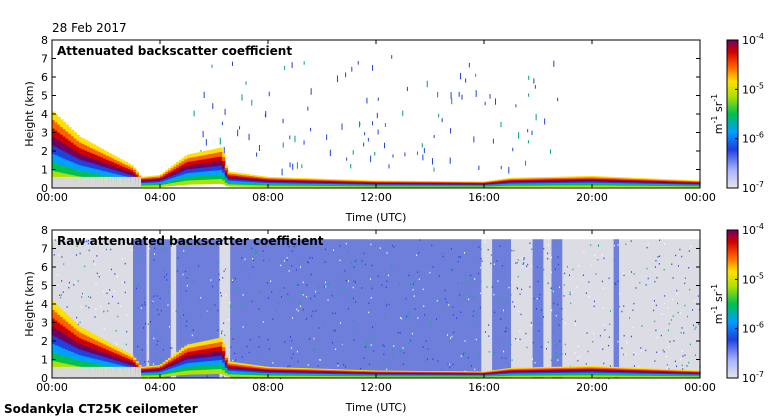  What do you see at coordinates (753, 39) in the screenshot?
I see `colorbar-tick-label: 10-4` at bounding box center [753, 39].